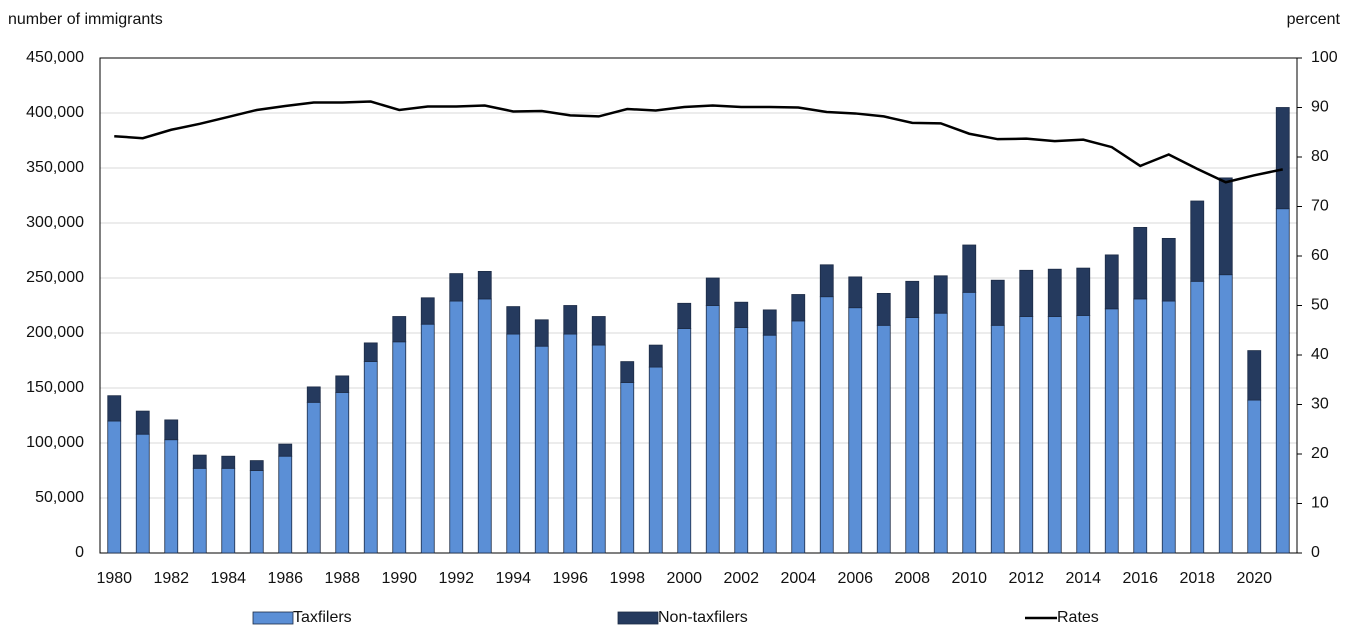 This screenshot has height=628, width=1347. What do you see at coordinates (699, 142) in the screenshot?
I see `line` at bounding box center [699, 142].